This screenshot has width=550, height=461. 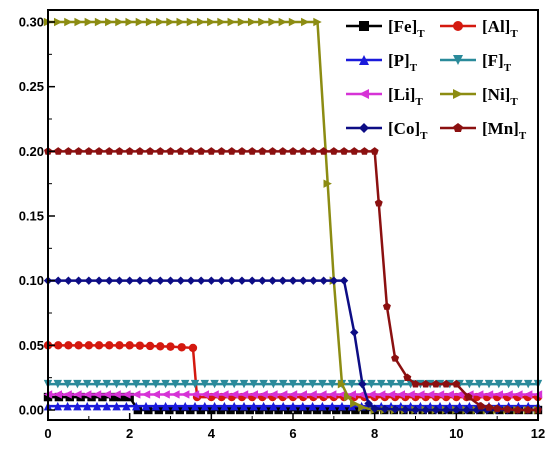 What do you see at coordinates (476, 62) in the screenshot?
I see `legend-item-f: [F]T` at bounding box center [476, 62].